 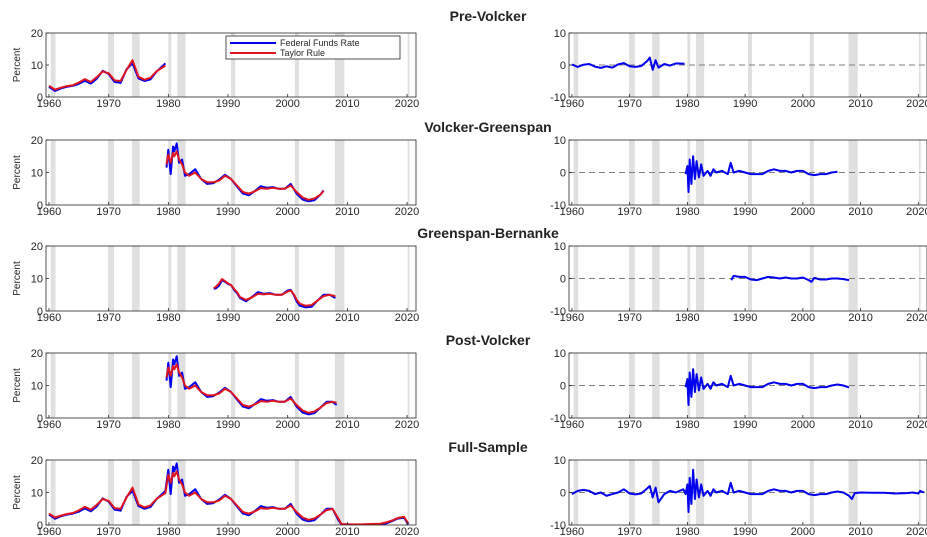 I want to click on panel-title: Post-Volcker, so click(x=488, y=340).